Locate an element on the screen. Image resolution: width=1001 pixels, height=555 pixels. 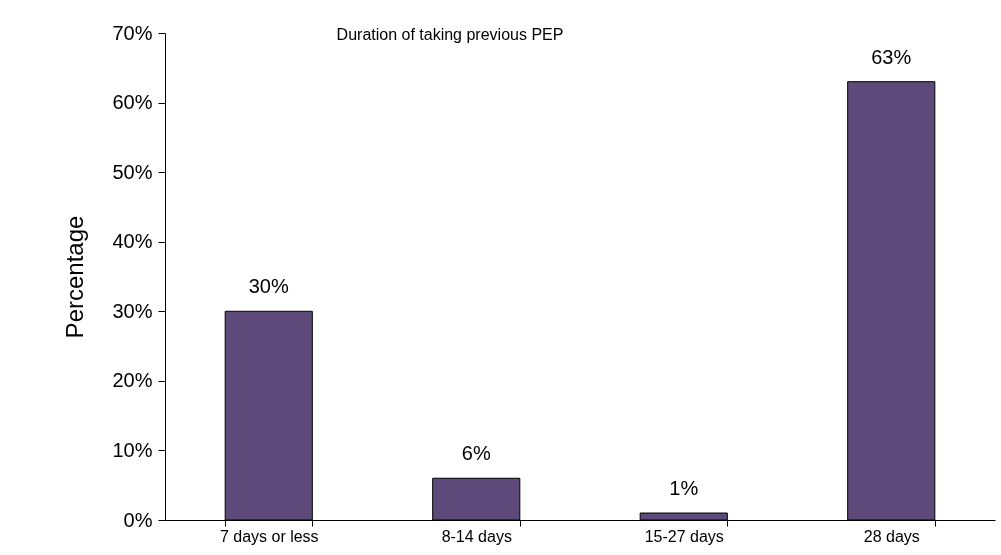
x-tick-label: 7 days or less is located at coordinates (269, 536).